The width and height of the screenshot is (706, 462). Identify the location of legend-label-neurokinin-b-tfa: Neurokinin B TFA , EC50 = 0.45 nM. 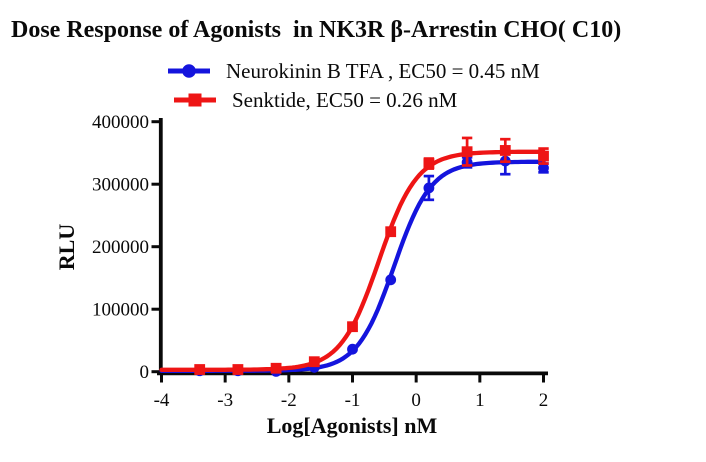
(383, 70).